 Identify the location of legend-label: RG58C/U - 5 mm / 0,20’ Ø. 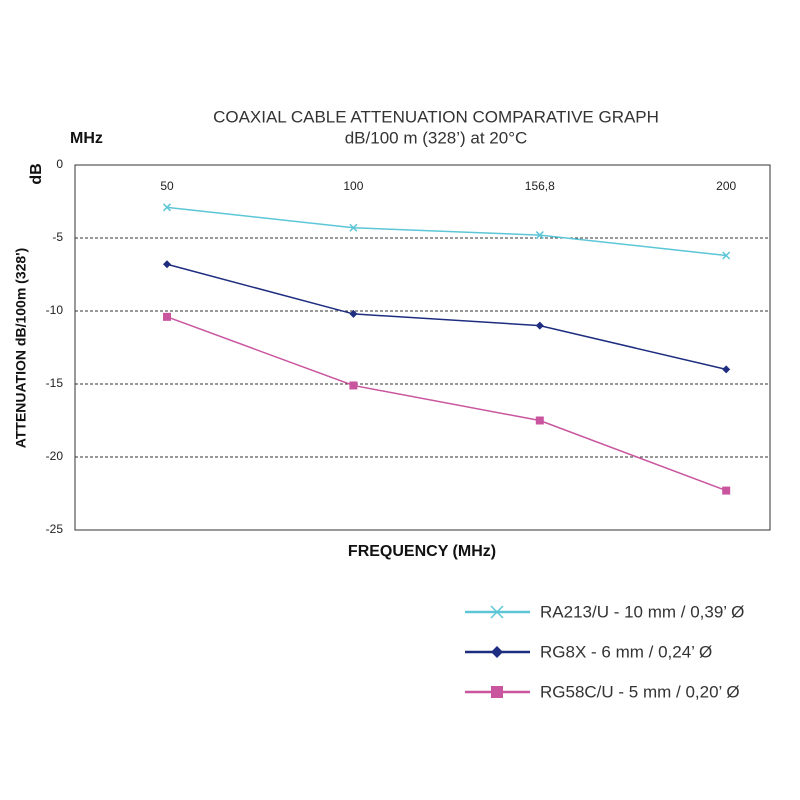
(640, 691).